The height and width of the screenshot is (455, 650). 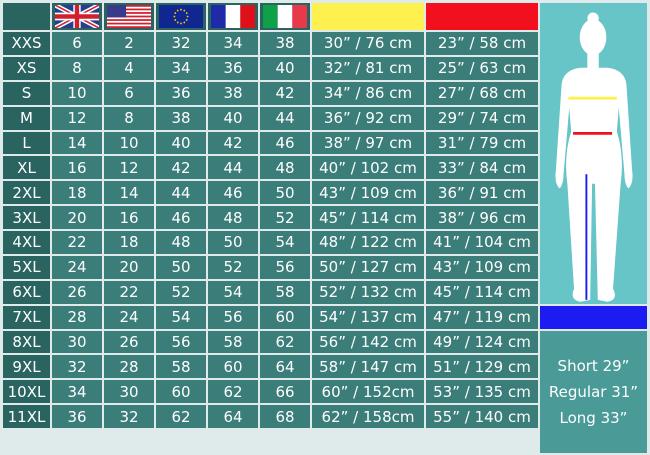 What do you see at coordinates (26, 93) in the screenshot?
I see `size-label: S` at bounding box center [26, 93].